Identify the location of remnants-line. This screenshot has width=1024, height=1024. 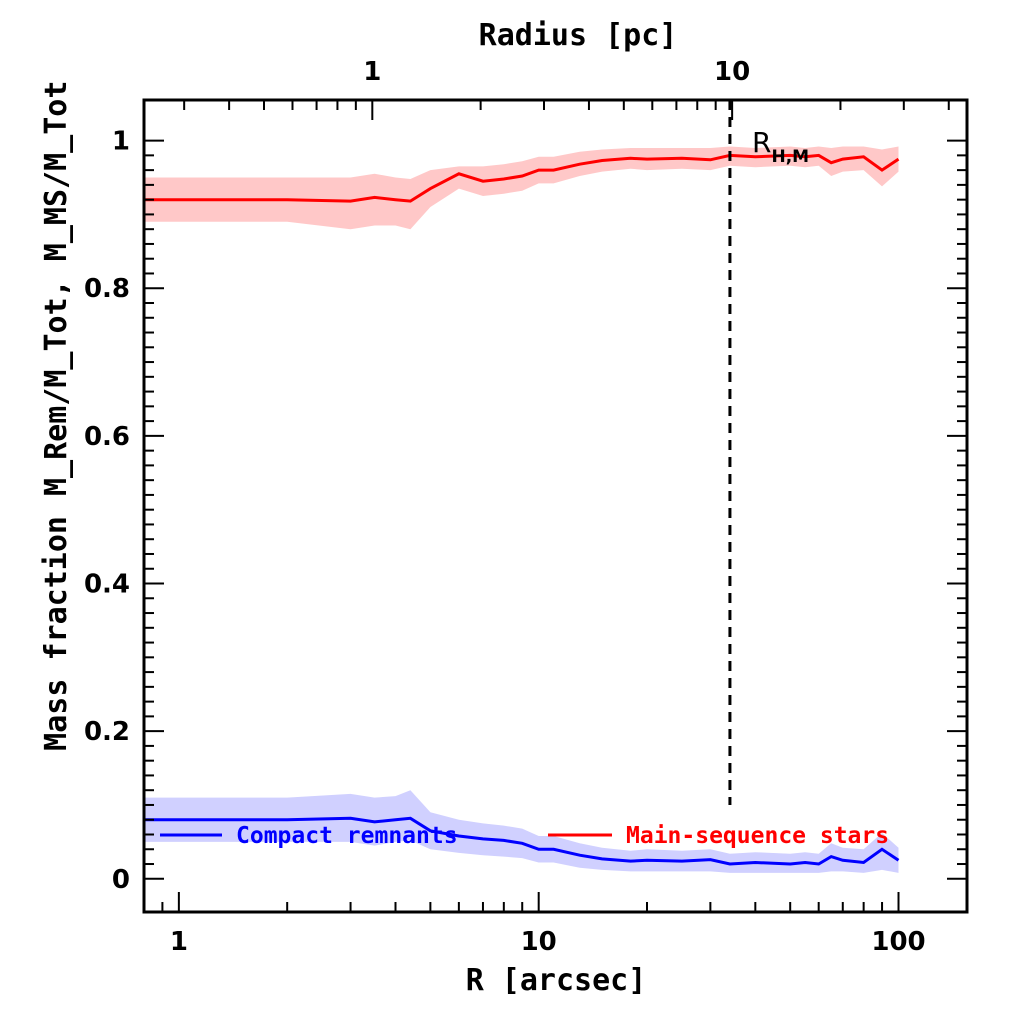
(522, 841).